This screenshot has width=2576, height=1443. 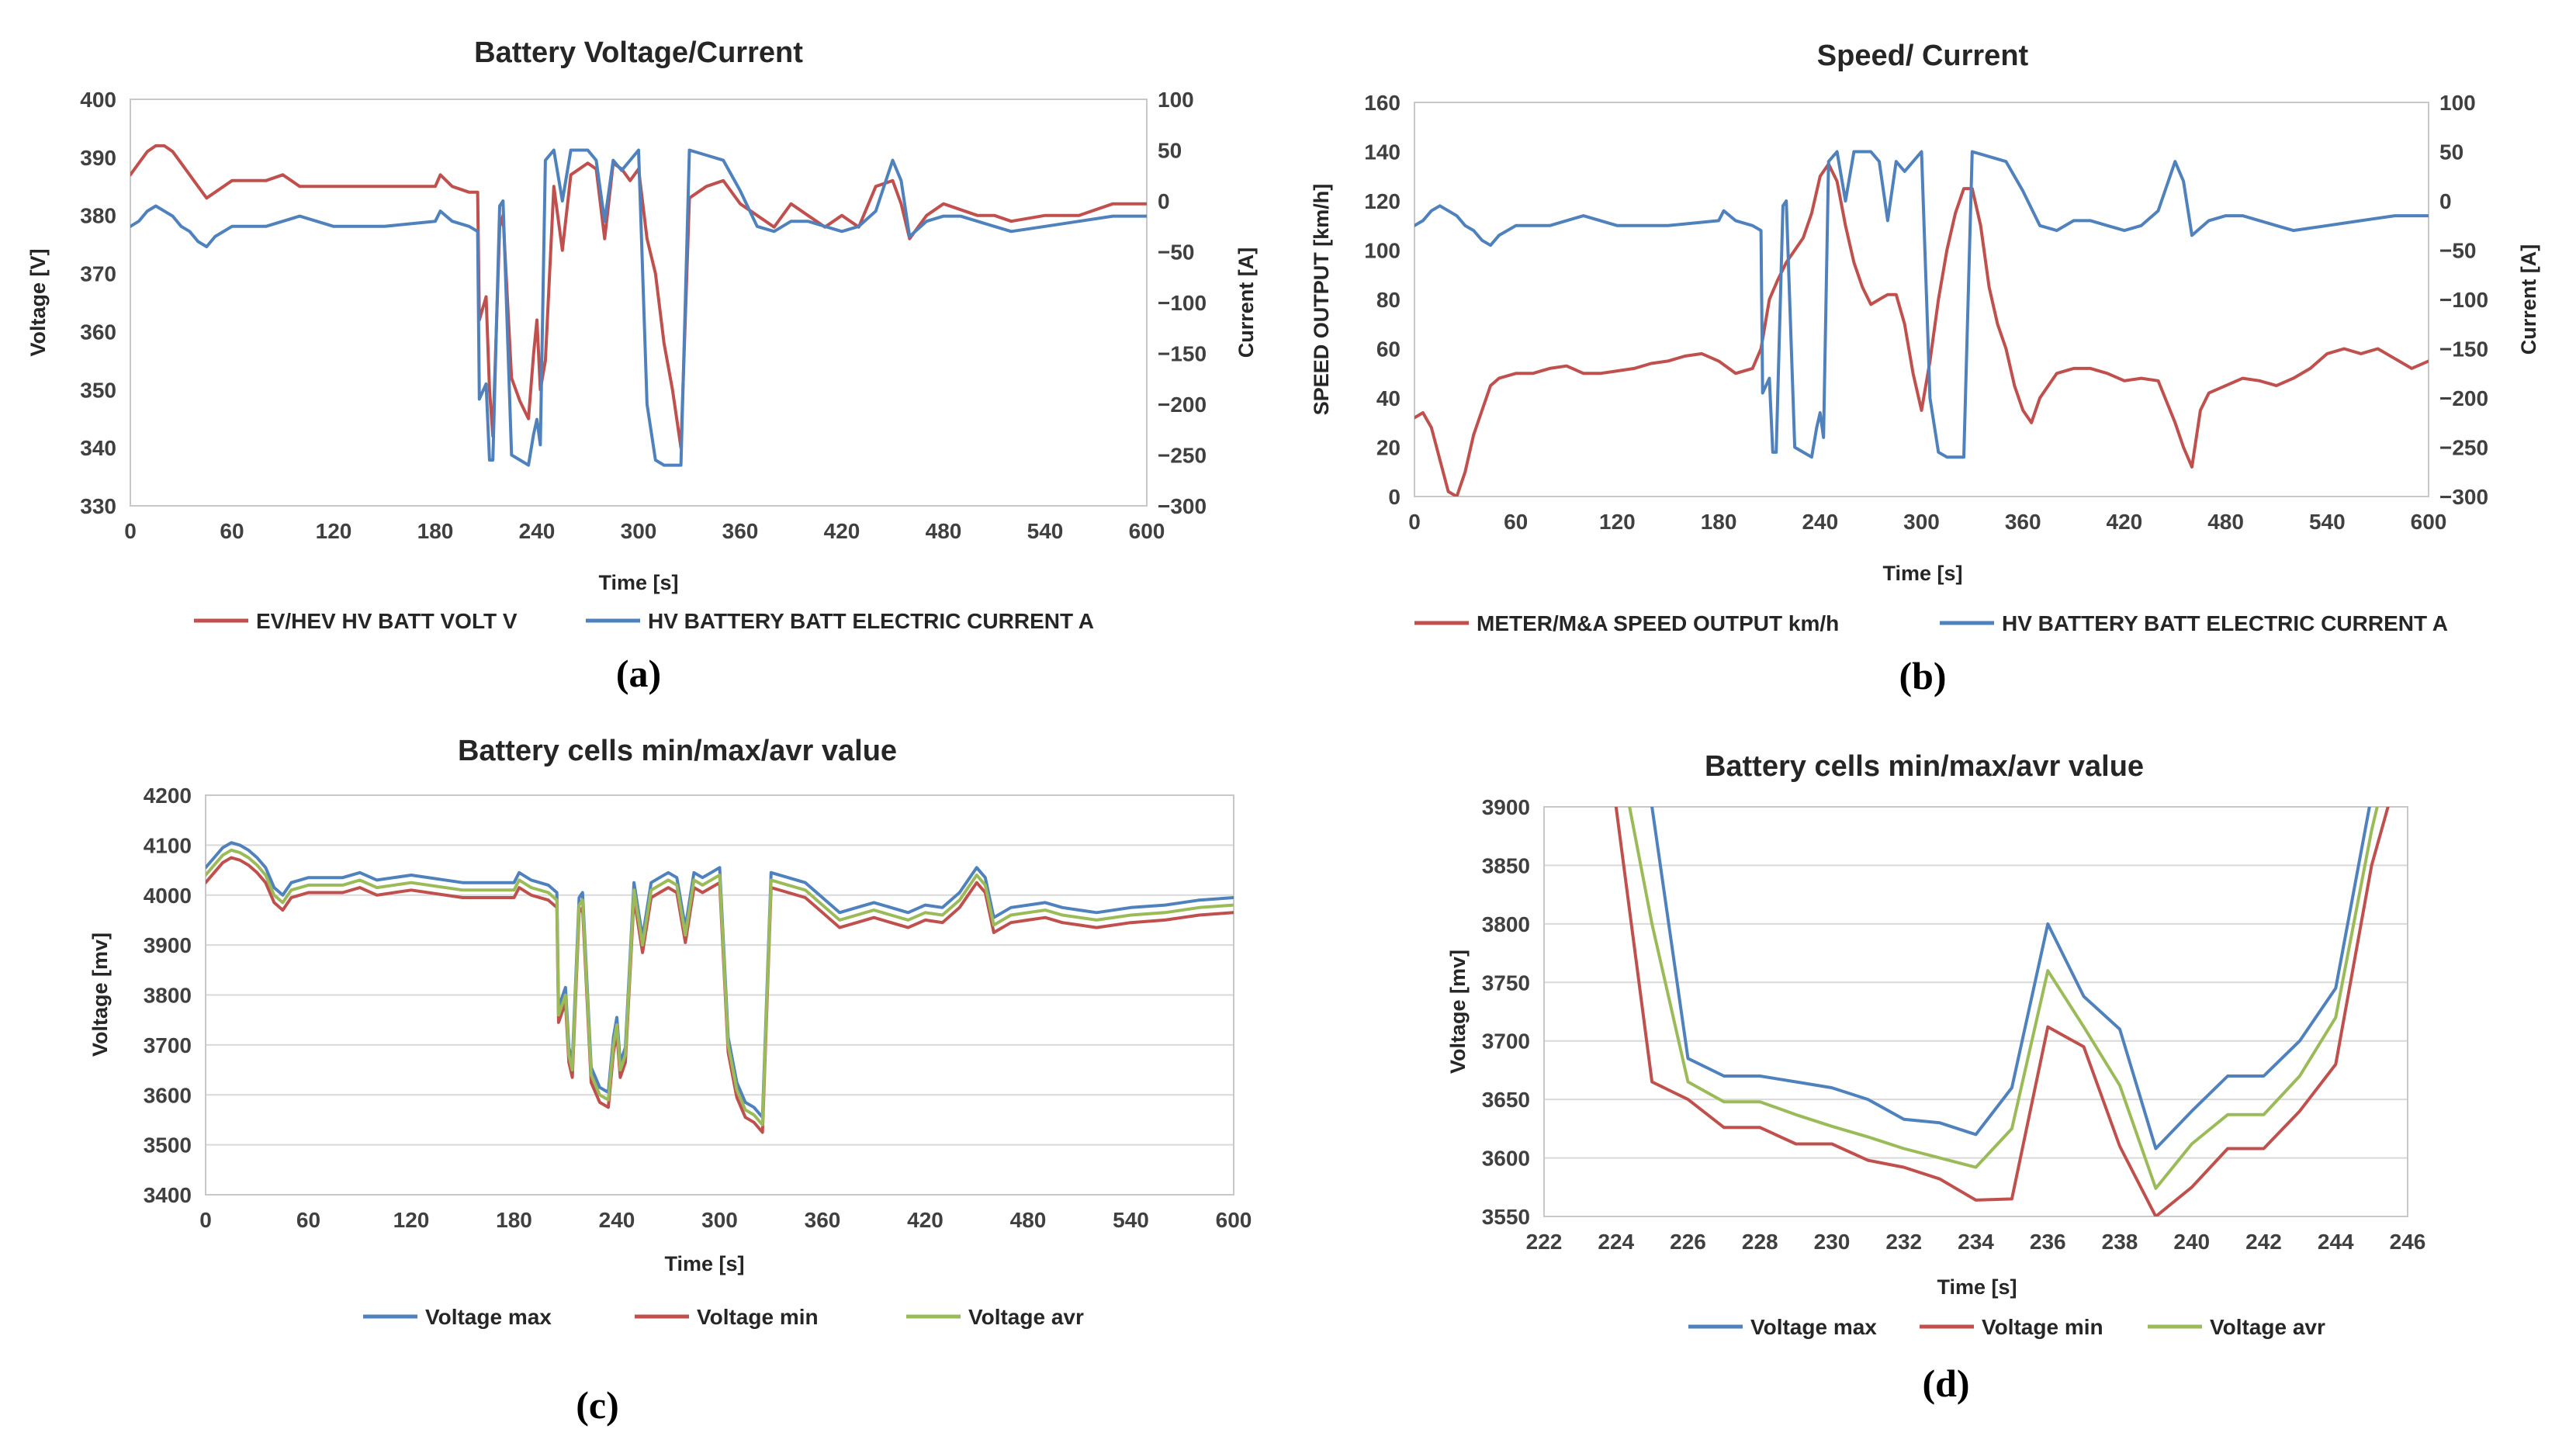 I want to click on legend-label: METER/M&A SPEED OUTPUT km/h, so click(x=1658, y=623).